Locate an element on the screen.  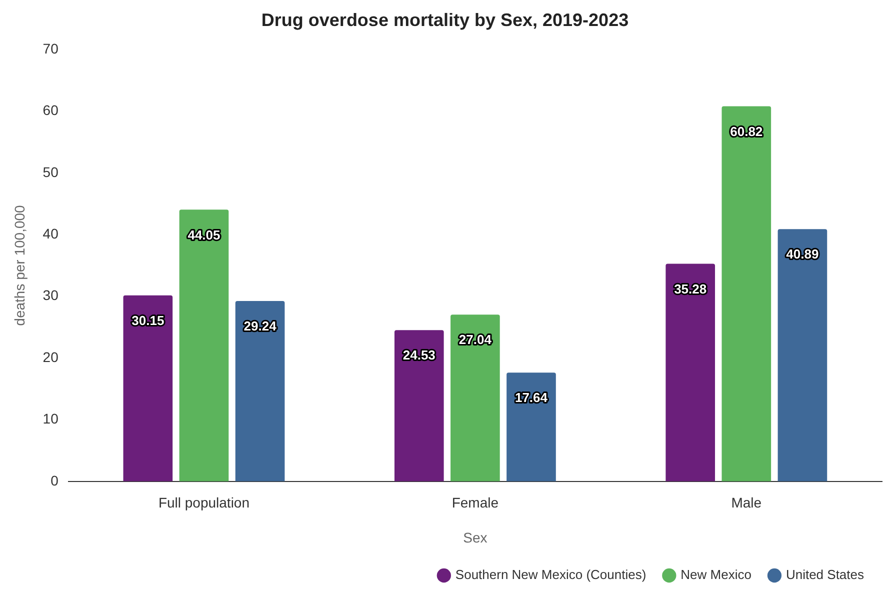
y-tick-label: 60 is located at coordinates (50, 110).